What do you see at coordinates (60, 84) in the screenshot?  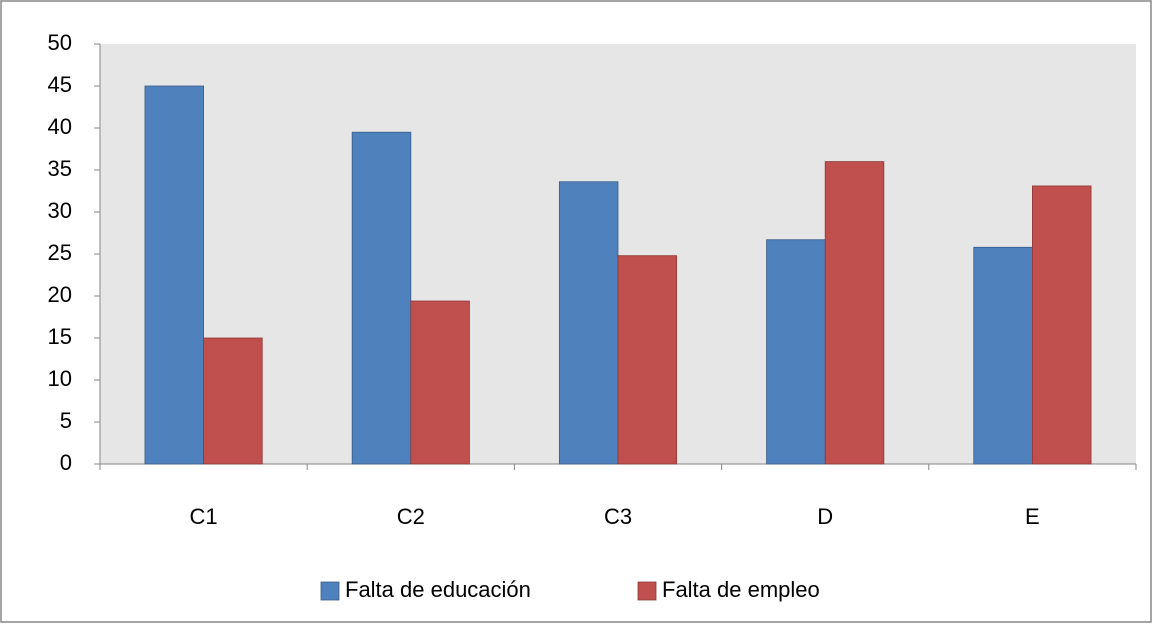 I see `y-tick-label: 45` at bounding box center [60, 84].